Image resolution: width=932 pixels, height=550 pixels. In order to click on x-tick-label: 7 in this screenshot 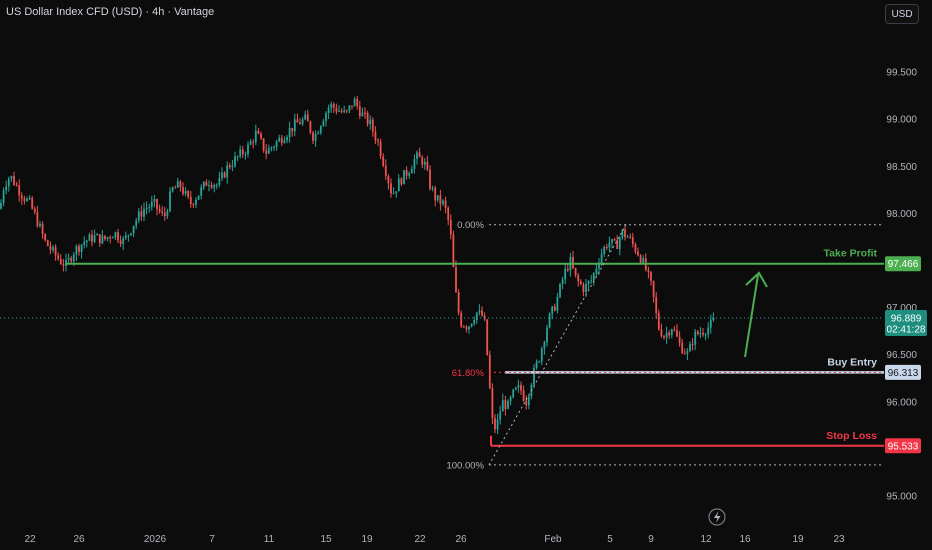, I will do `click(212, 539)`.